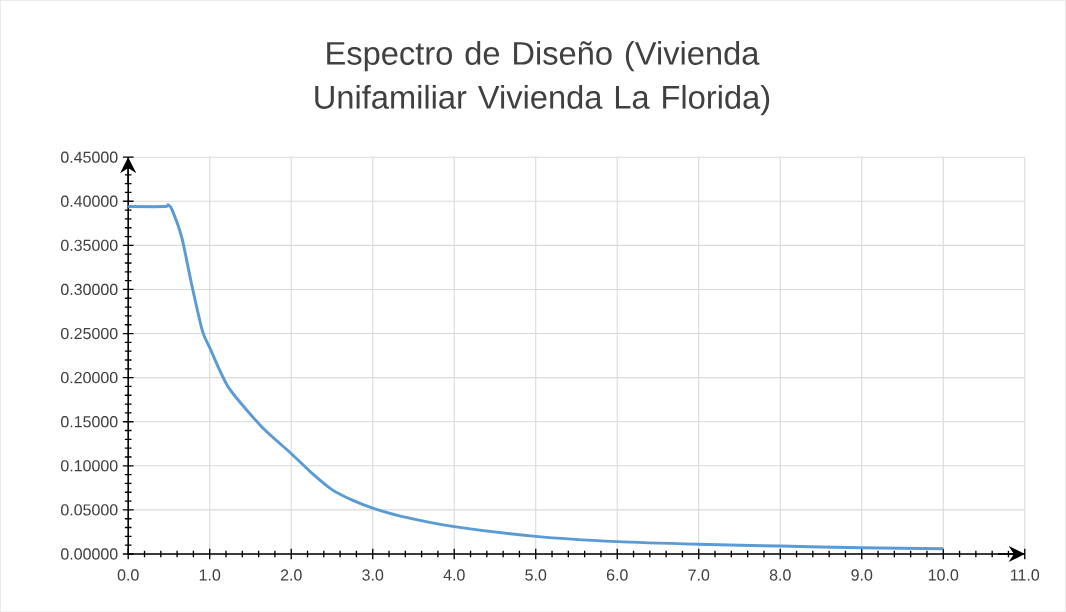  I want to click on x-tick-label: 8.0, so click(780, 575).